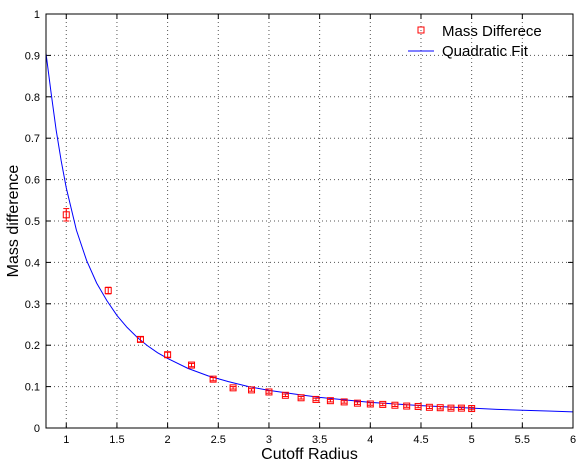 This screenshot has height=467, width=581. Describe the element at coordinates (37, 15) in the screenshot. I see `y-tick-label: 1` at that location.